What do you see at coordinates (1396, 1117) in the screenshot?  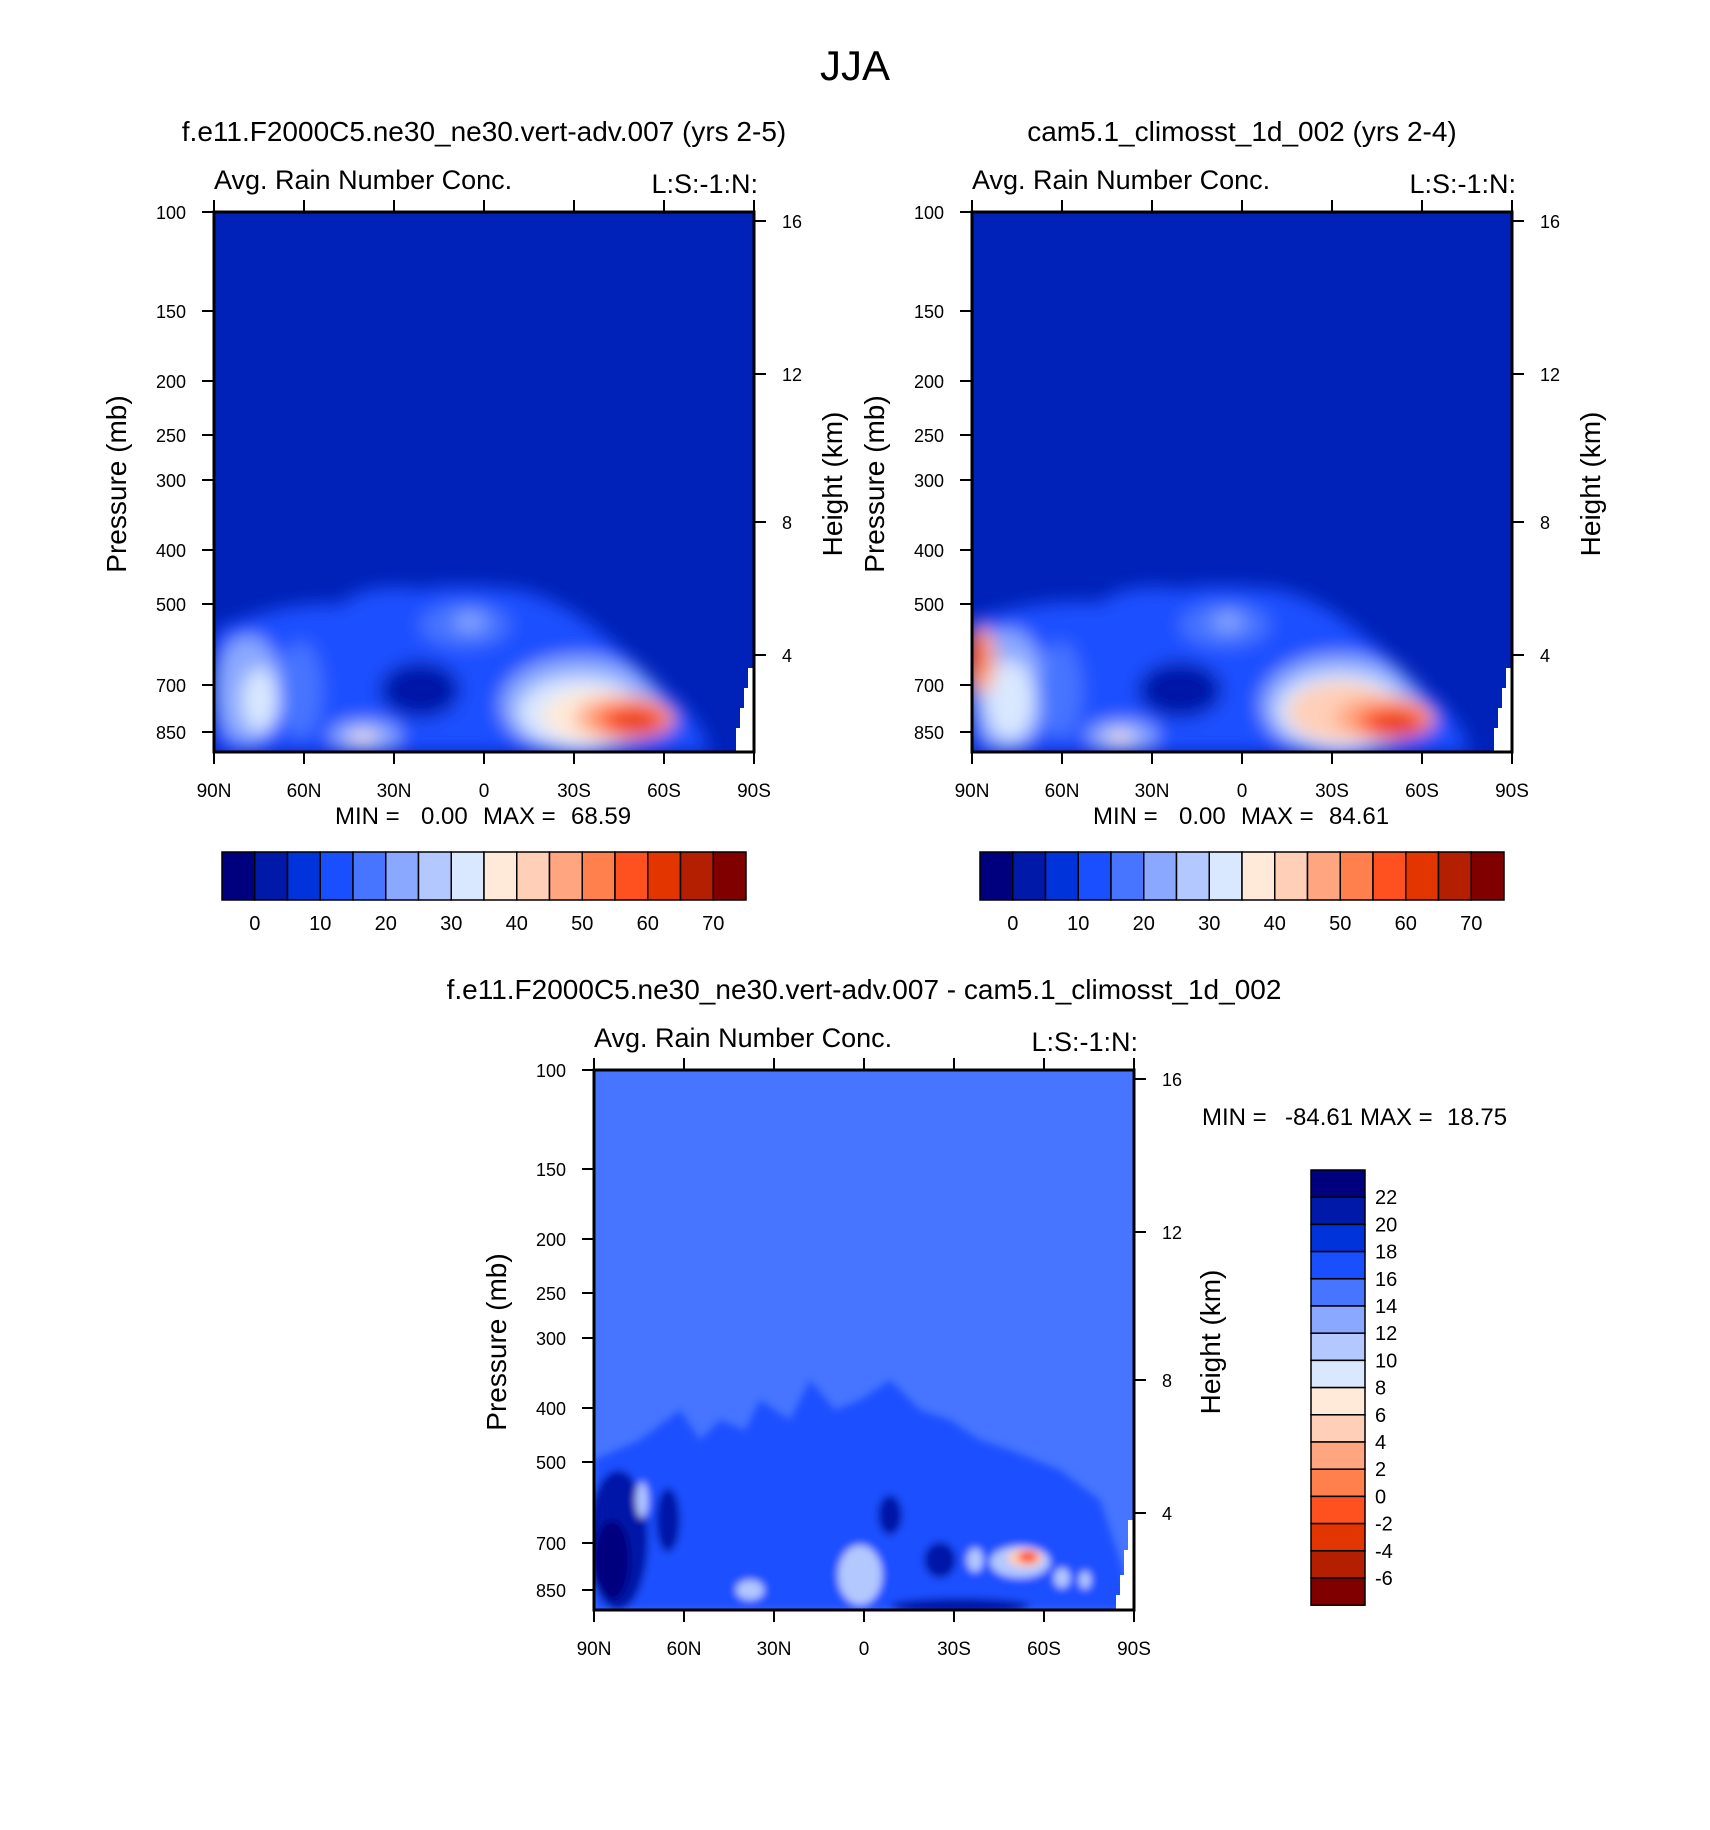 I see `max-label: MAX =` at bounding box center [1396, 1117].